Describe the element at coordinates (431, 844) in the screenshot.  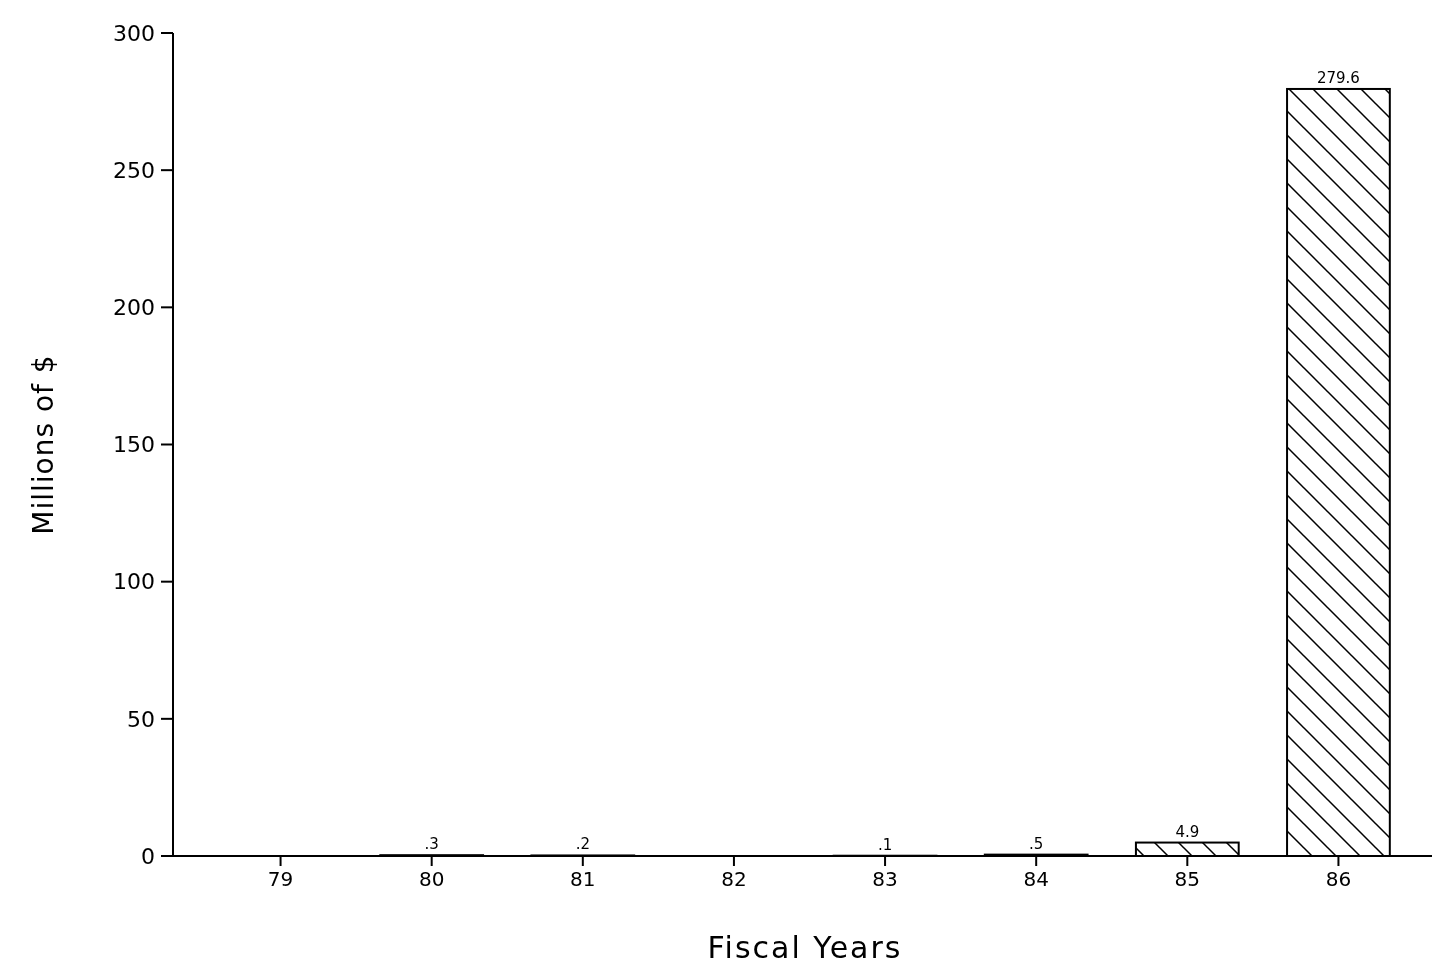
I see `data-label: .3` at that location.